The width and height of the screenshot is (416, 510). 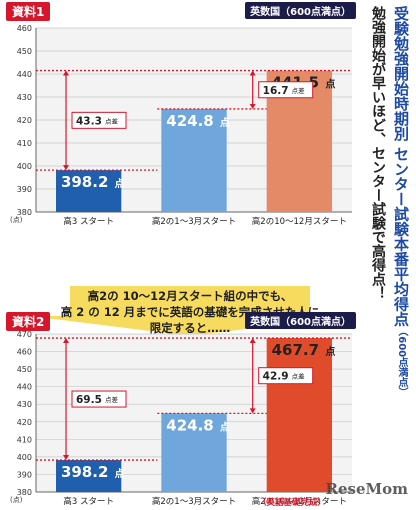 What do you see at coordinates (401, 202) in the screenshot?
I see `side-title: 受験勉強開始時期別 センター試験本番平均得点（600点満点）` at bounding box center [401, 202].